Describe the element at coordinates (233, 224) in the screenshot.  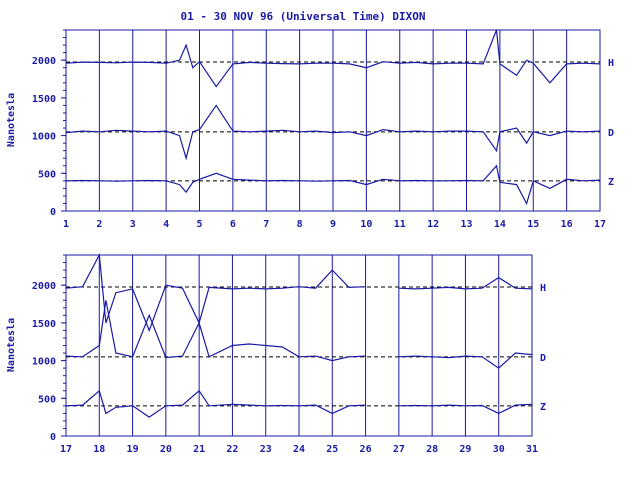
I see `x-tick-label: 6` at that location.